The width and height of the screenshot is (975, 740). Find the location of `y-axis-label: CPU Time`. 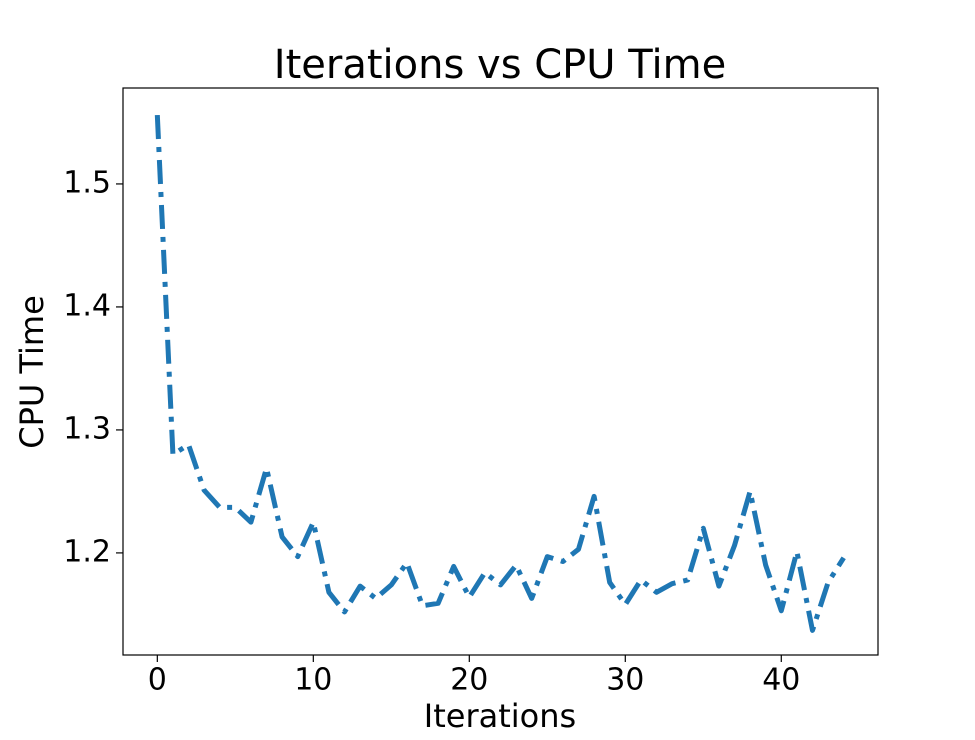

y-axis-label: CPU Time is located at coordinates (32, 372).